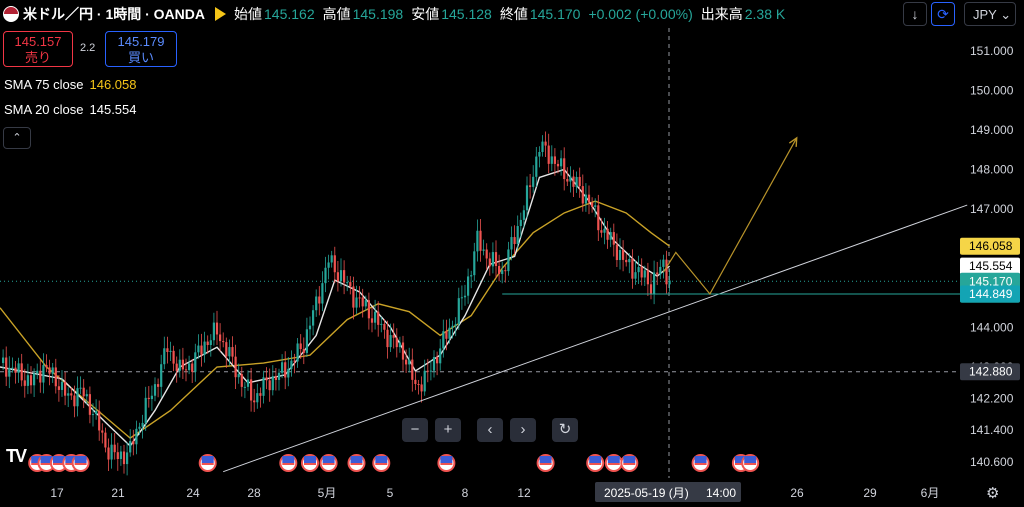 This screenshot has height=507, width=1024. I want to click on low-value: 145.128, so click(466, 14).